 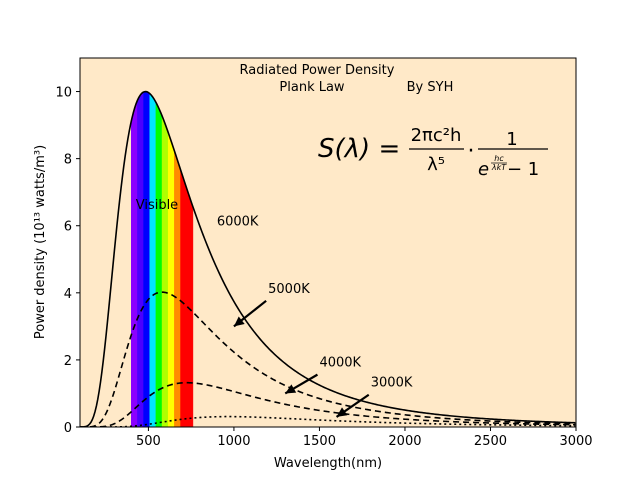 I want to click on y-axis: 0 2 4 6 8 10, so click(x=67, y=261).